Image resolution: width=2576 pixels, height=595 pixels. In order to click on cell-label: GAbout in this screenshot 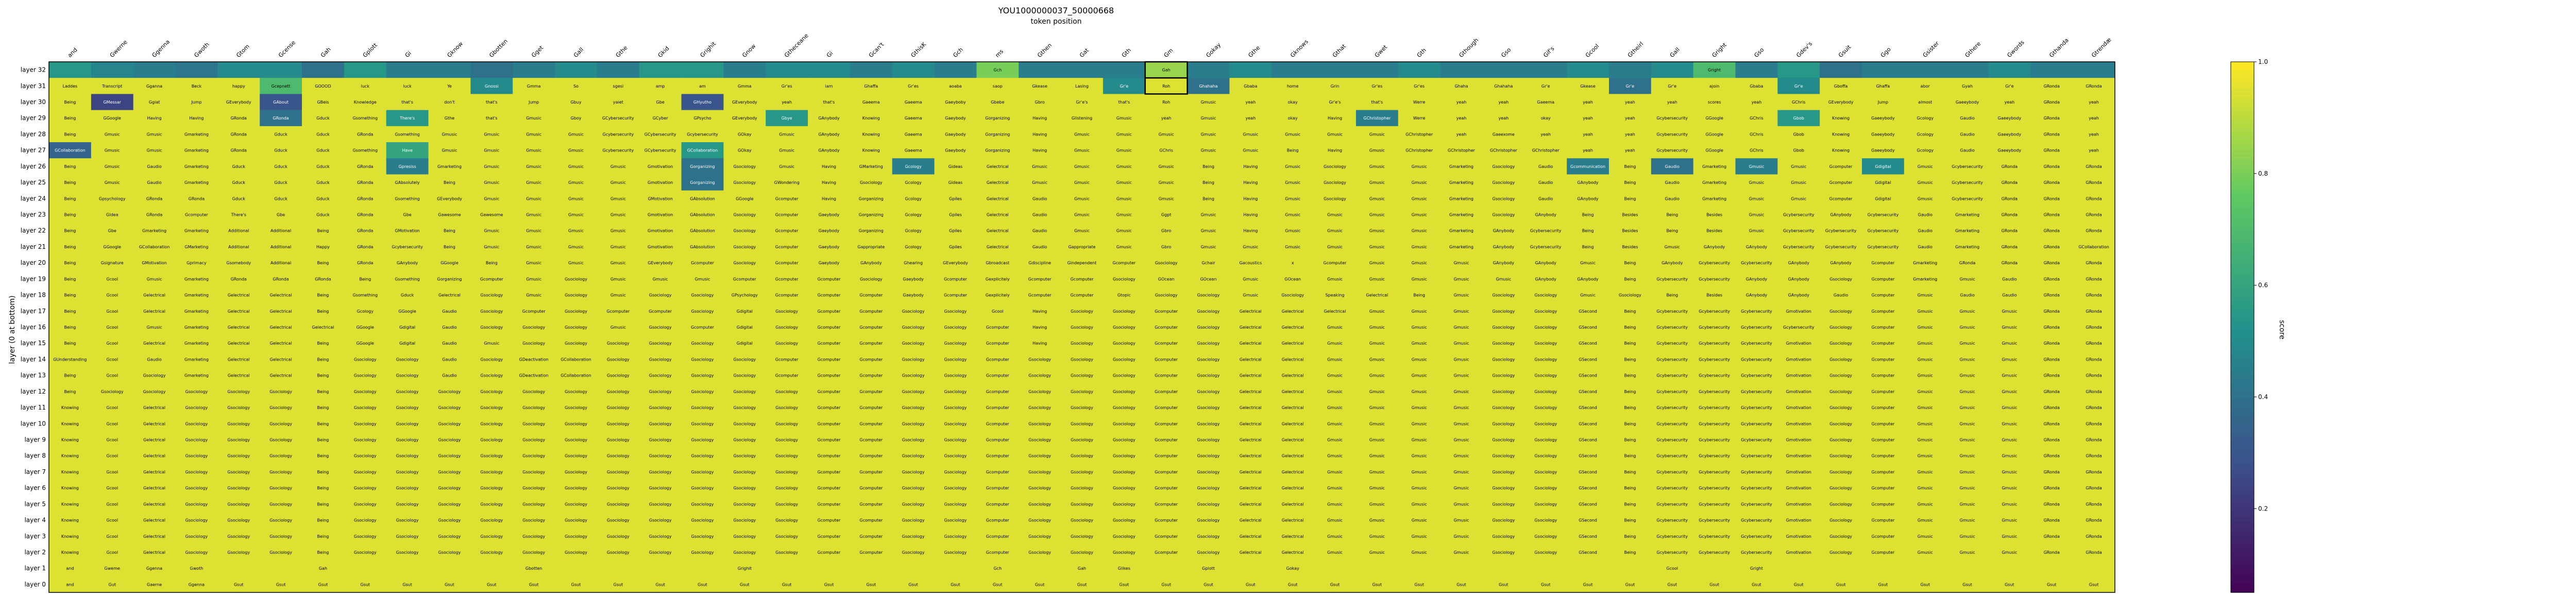, I will do `click(281, 102)`.